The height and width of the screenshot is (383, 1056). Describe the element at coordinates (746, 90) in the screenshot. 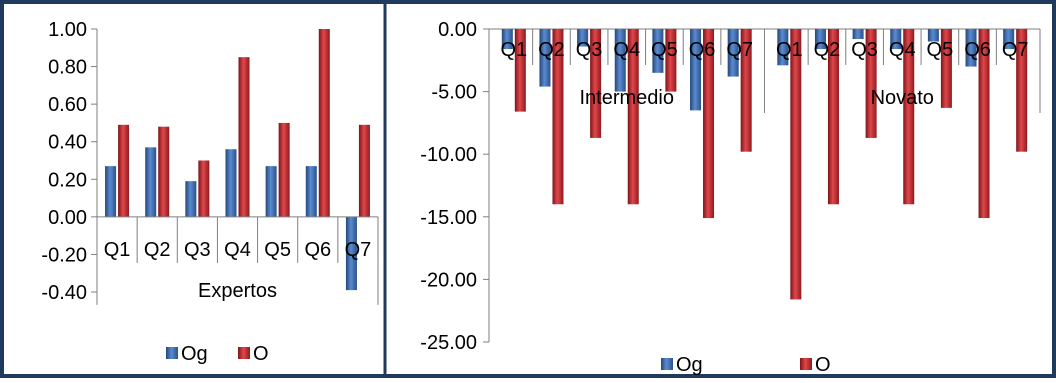

I see `bar-intermedio-o-q7` at that location.